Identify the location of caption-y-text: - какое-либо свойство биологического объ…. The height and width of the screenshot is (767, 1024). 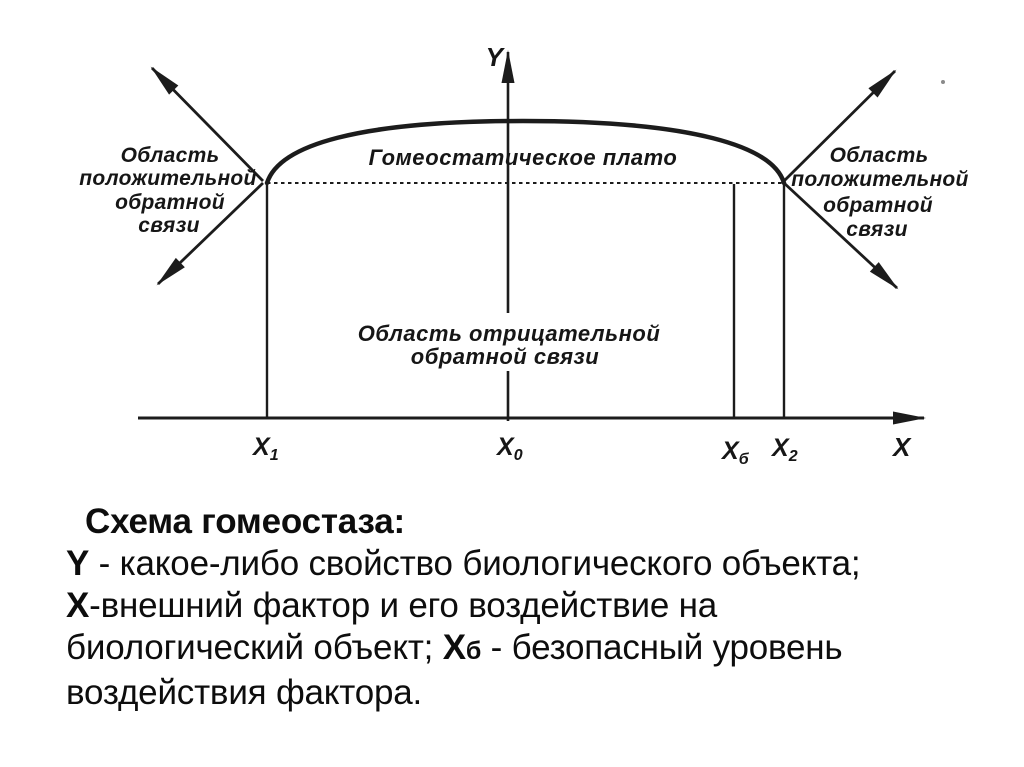
(475, 563).